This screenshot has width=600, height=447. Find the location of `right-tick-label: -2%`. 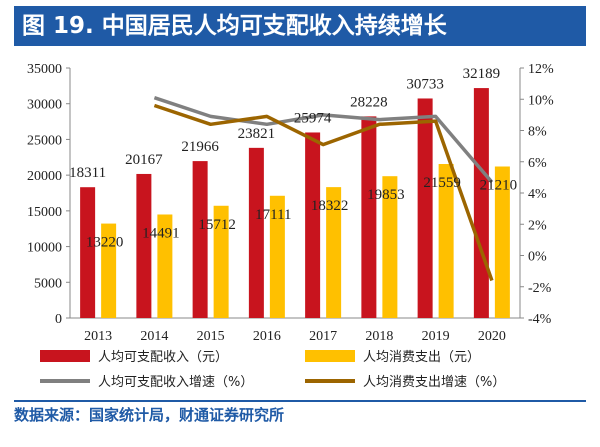

right-tick-label: -2% is located at coordinates (540, 288).